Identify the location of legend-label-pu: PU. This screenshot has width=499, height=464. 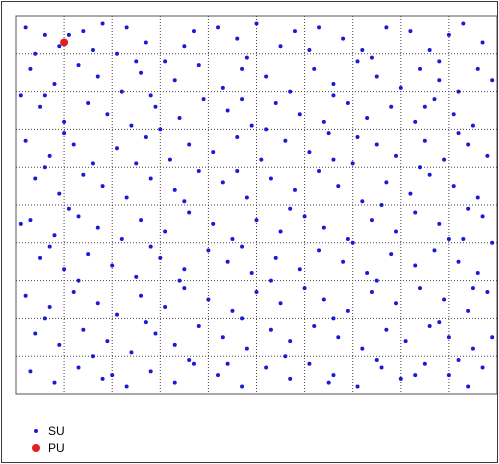
(56, 447).